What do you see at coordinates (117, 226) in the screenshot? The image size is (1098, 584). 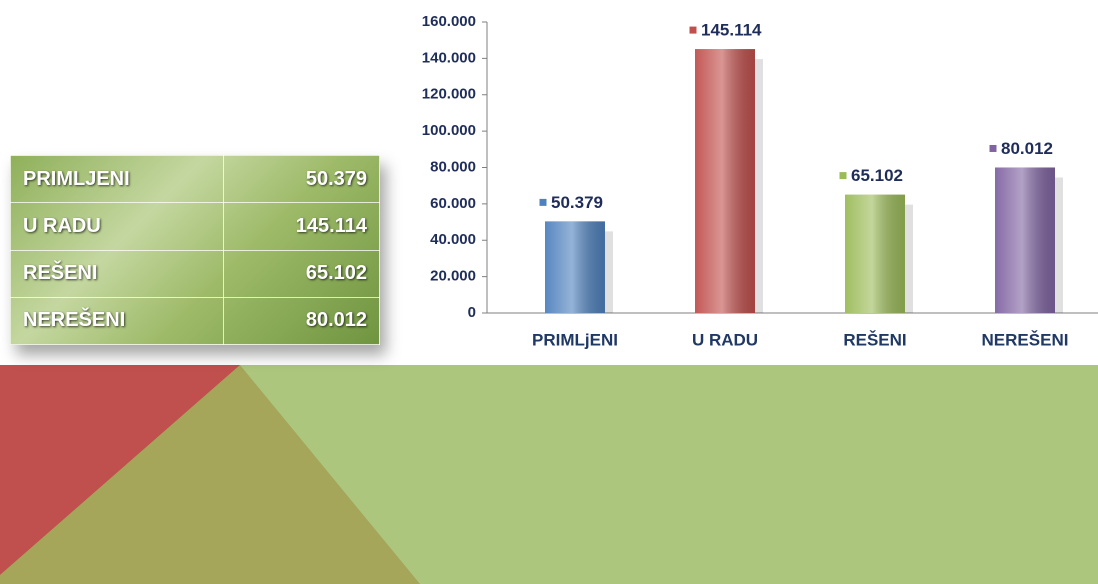 I see `label-cell: U RADU` at bounding box center [117, 226].